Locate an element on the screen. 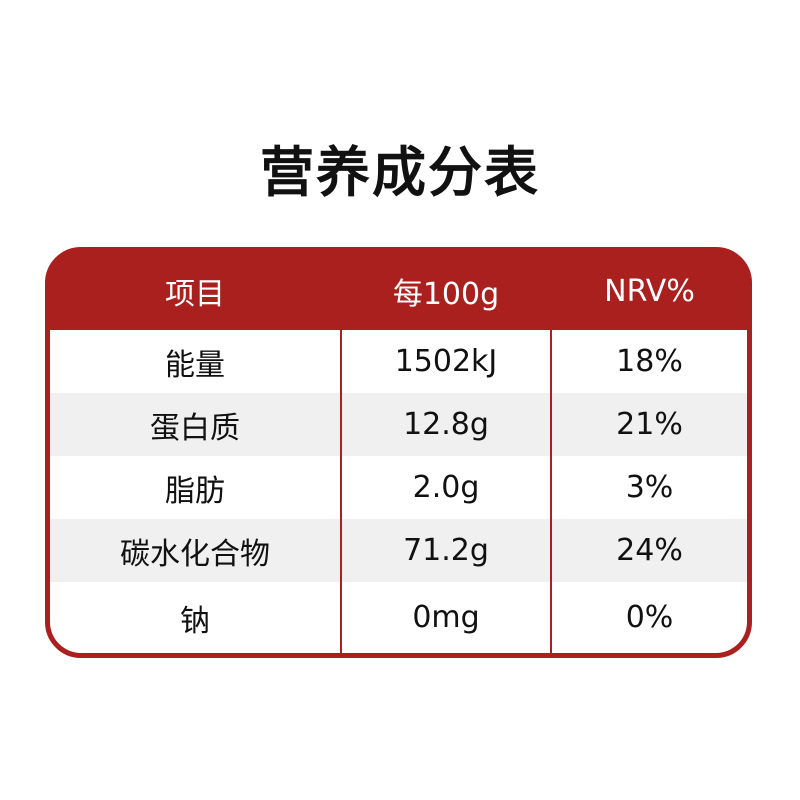 The height and width of the screenshot is (800, 800). cell-per-100g: 0mg is located at coordinates (446, 617).